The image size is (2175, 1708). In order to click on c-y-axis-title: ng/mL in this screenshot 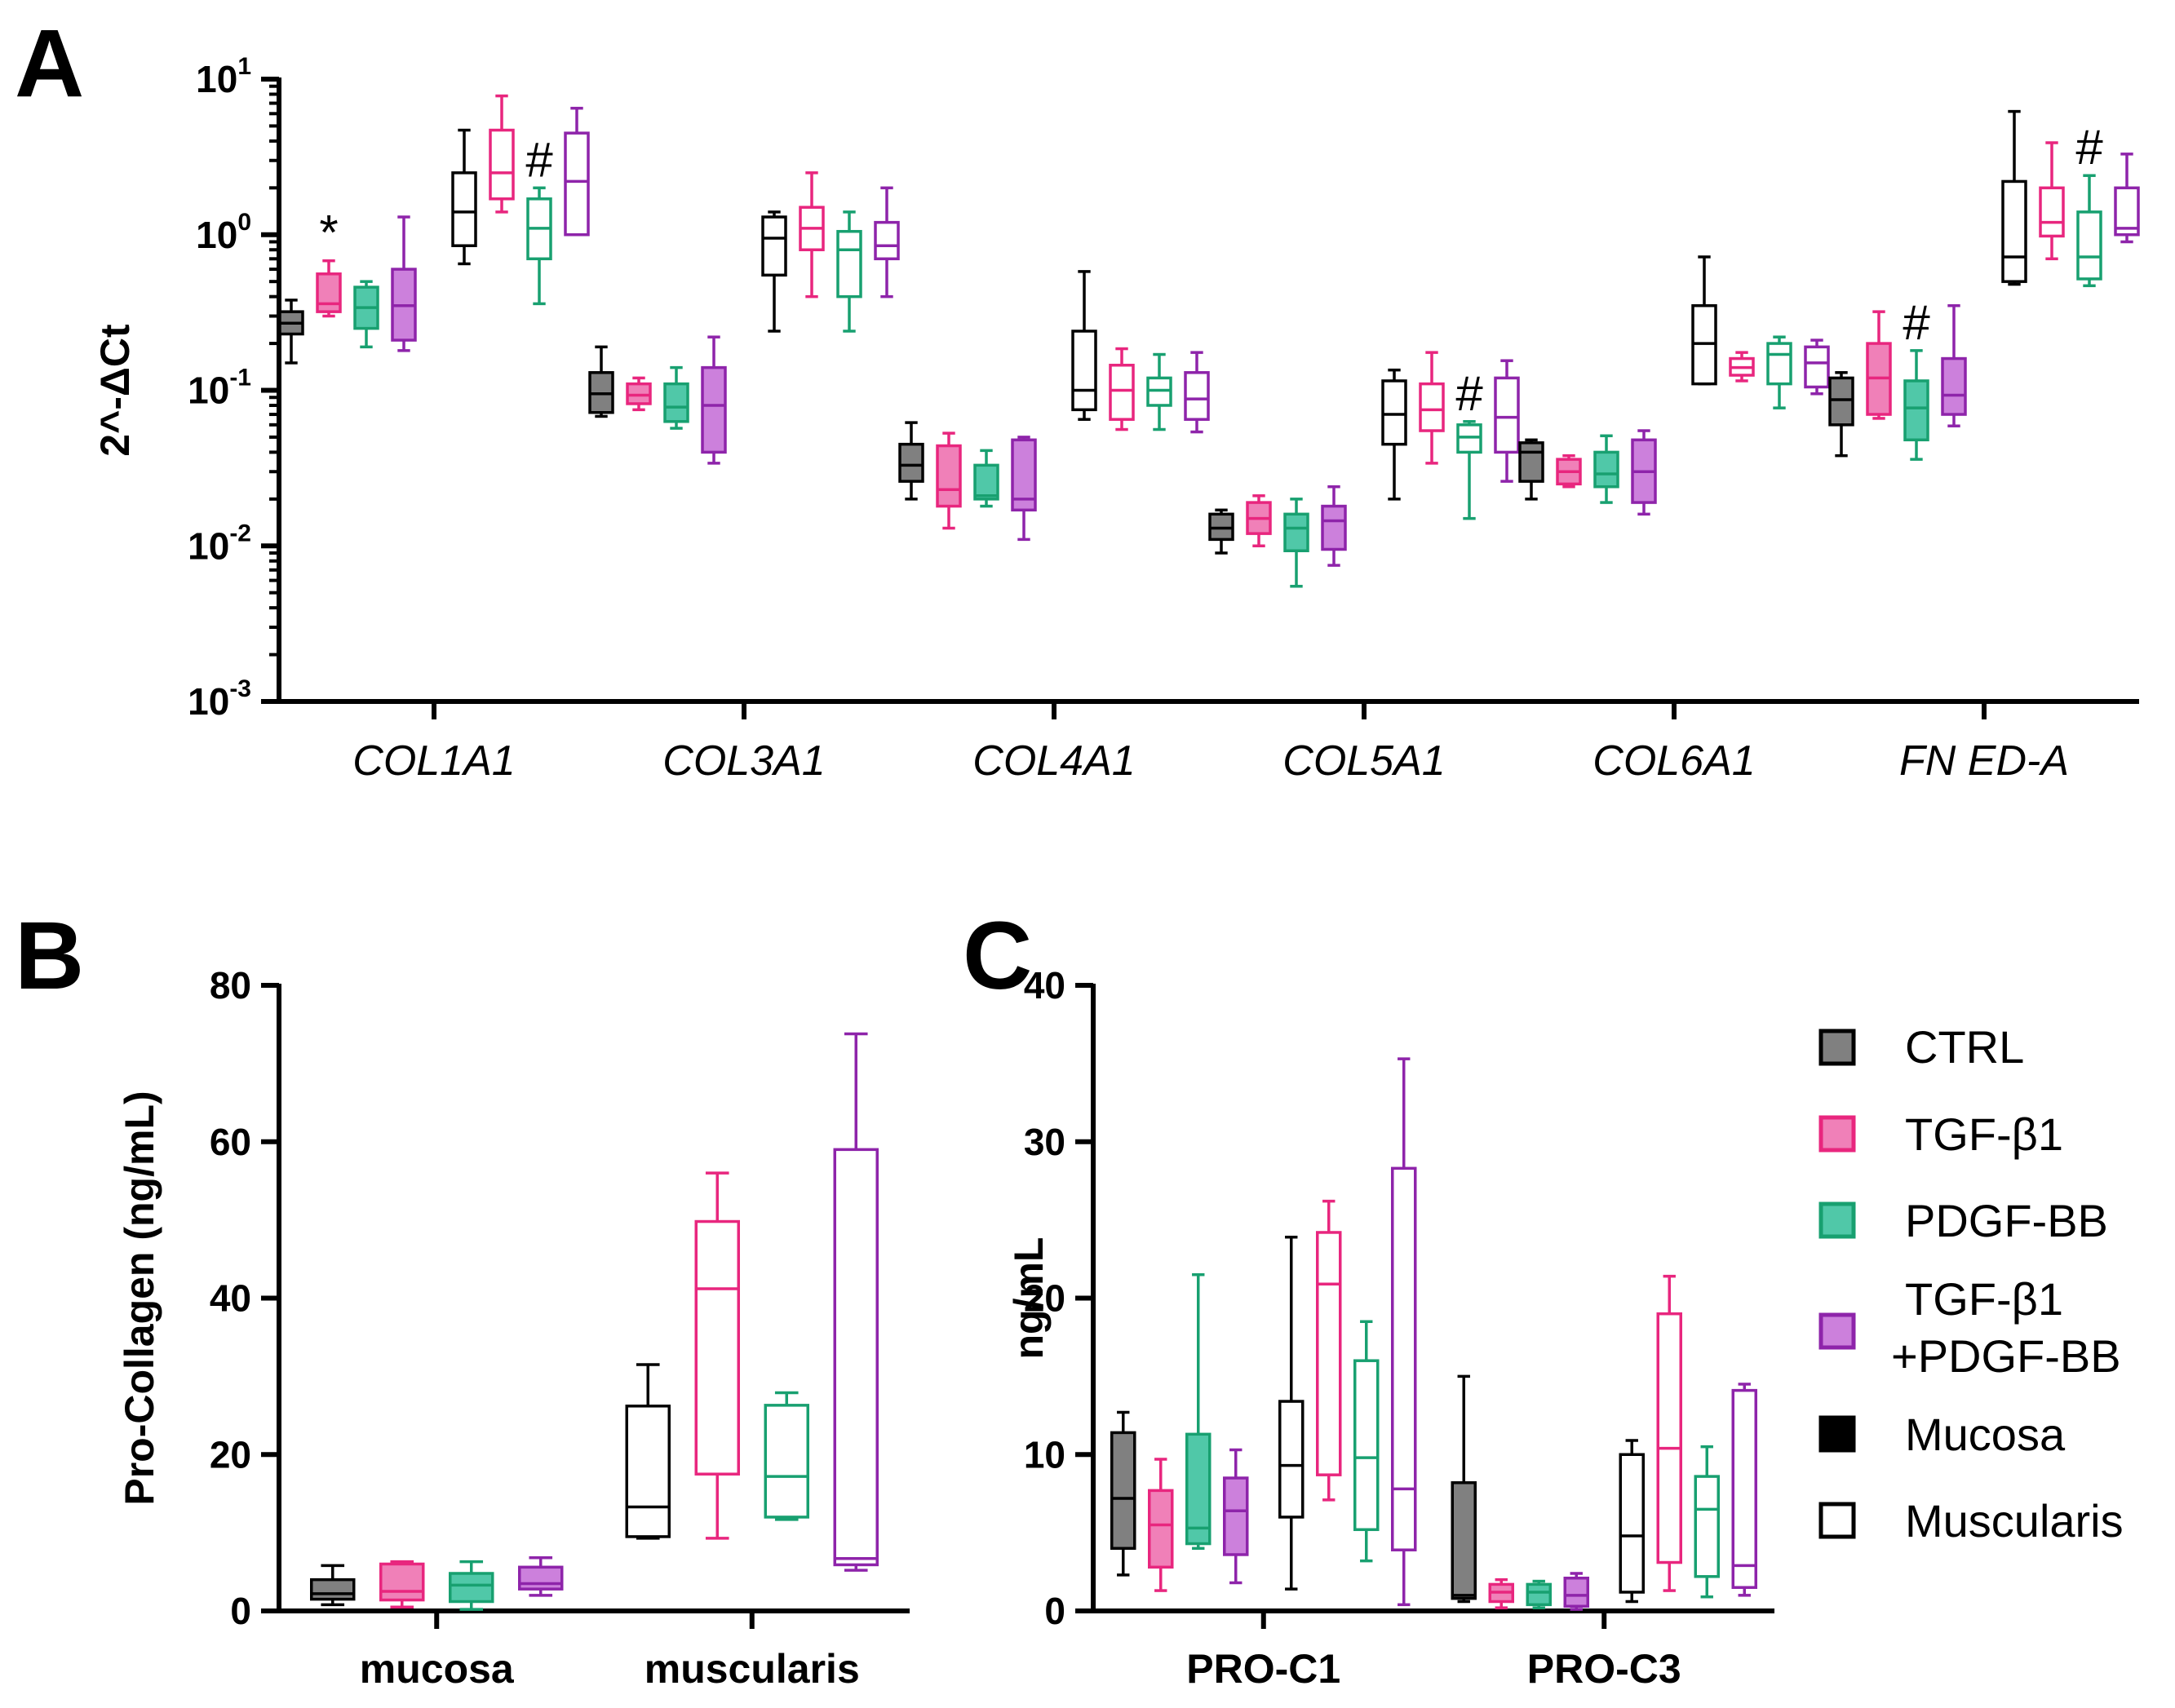, I will do `click(1029, 1298)`.